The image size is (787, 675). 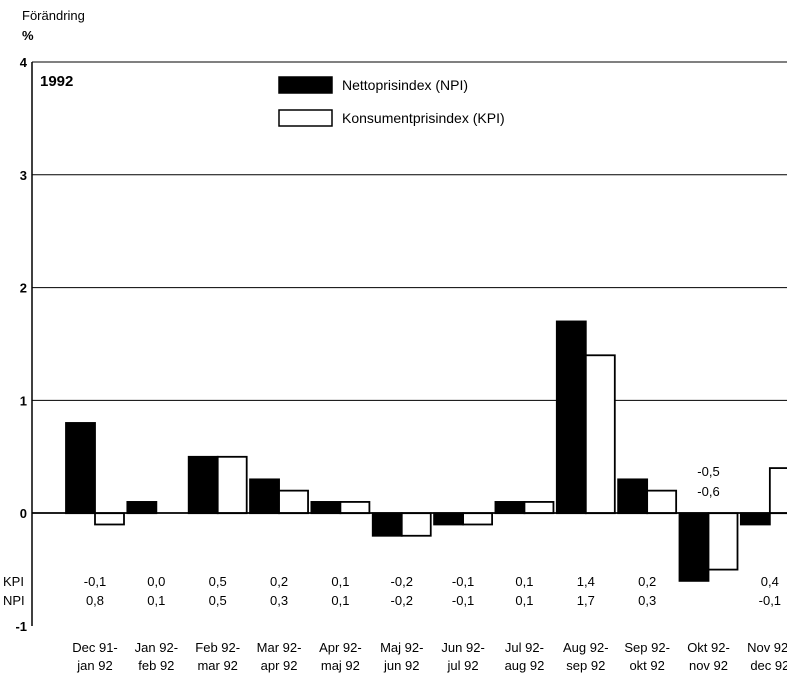 What do you see at coordinates (768, 665) in the screenshot?
I see `x-tick-label-line2: dec 92` at bounding box center [768, 665].